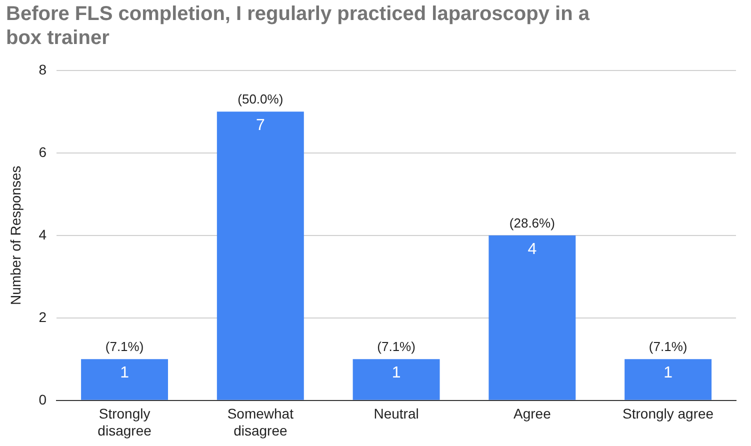 The height and width of the screenshot is (446, 751). I want to click on annotation: (50.0%), so click(261, 99).